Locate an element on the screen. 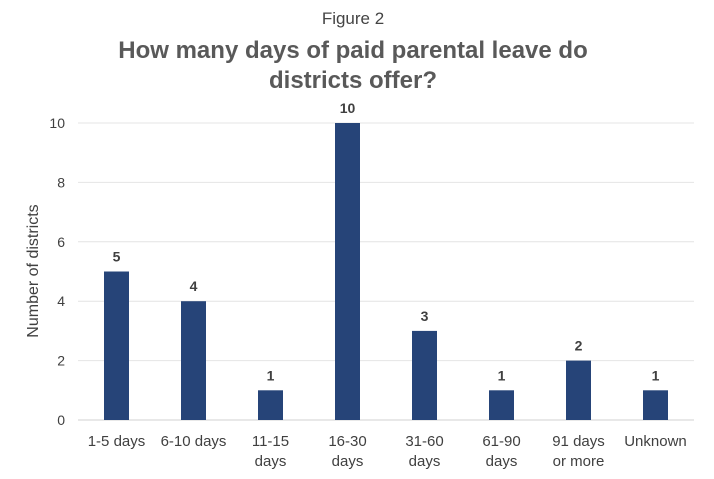  y-tick-label: 10 is located at coordinates (57, 123).